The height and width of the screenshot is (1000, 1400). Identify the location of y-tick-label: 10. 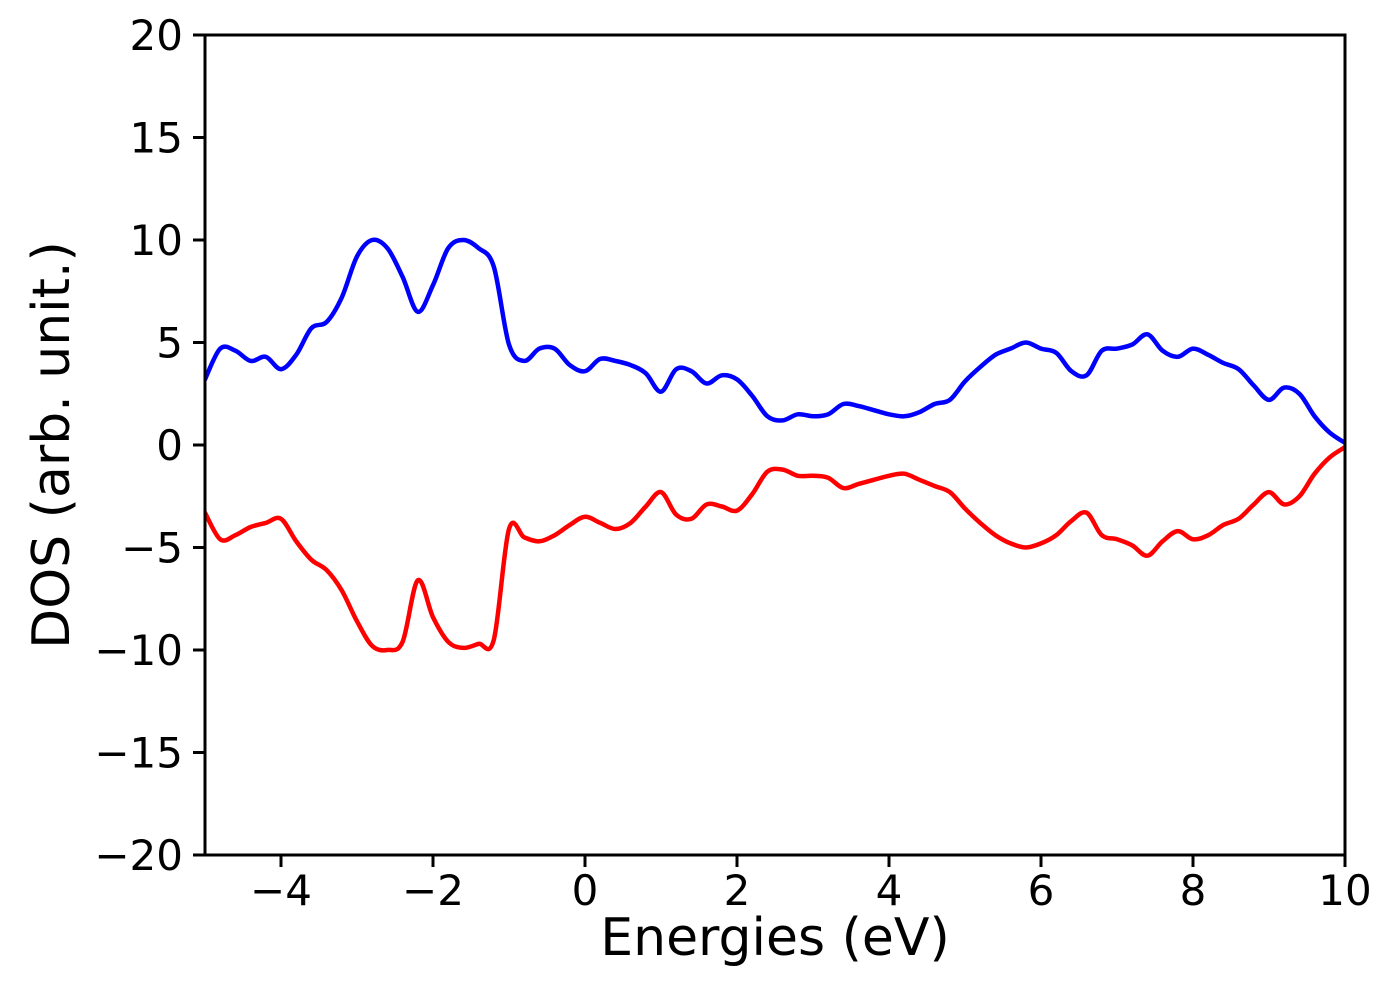
(156, 240).